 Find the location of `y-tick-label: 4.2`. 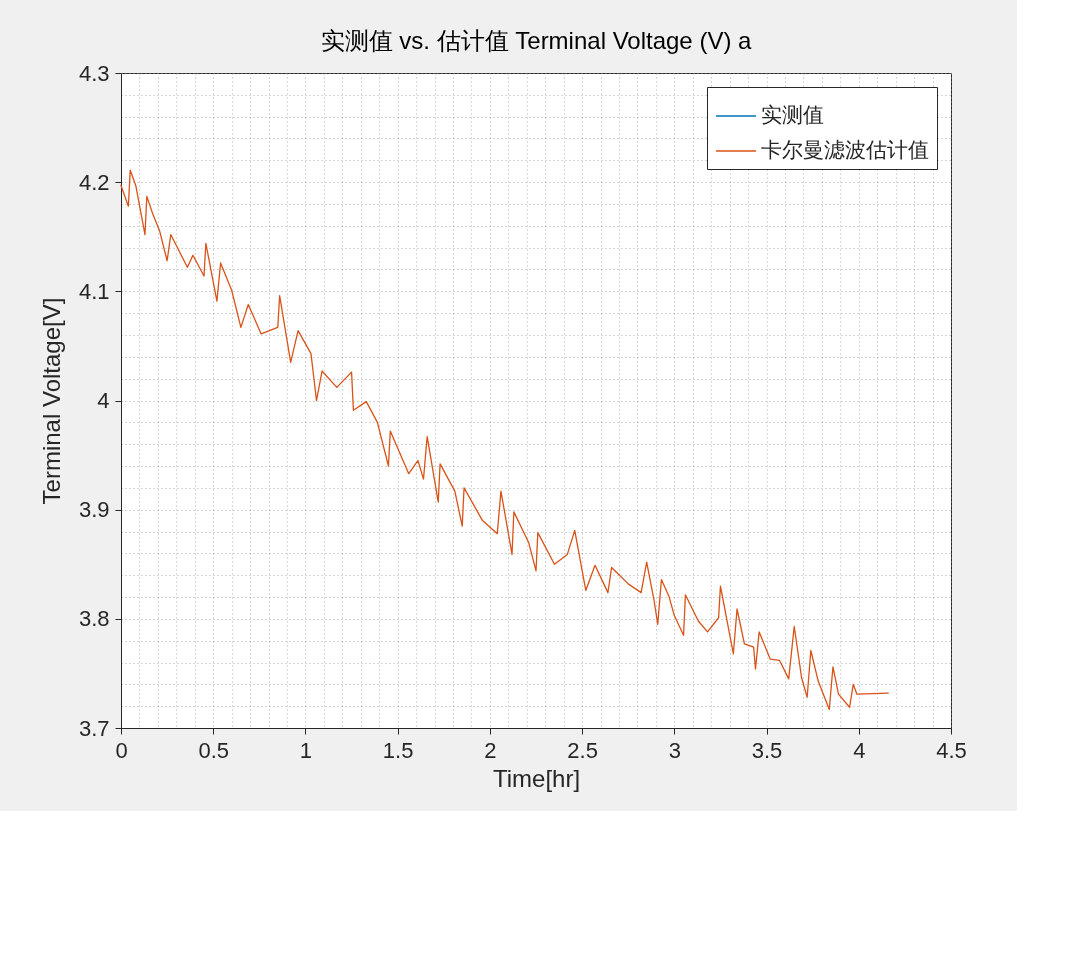

y-tick-label: 4.2 is located at coordinates (94, 182).